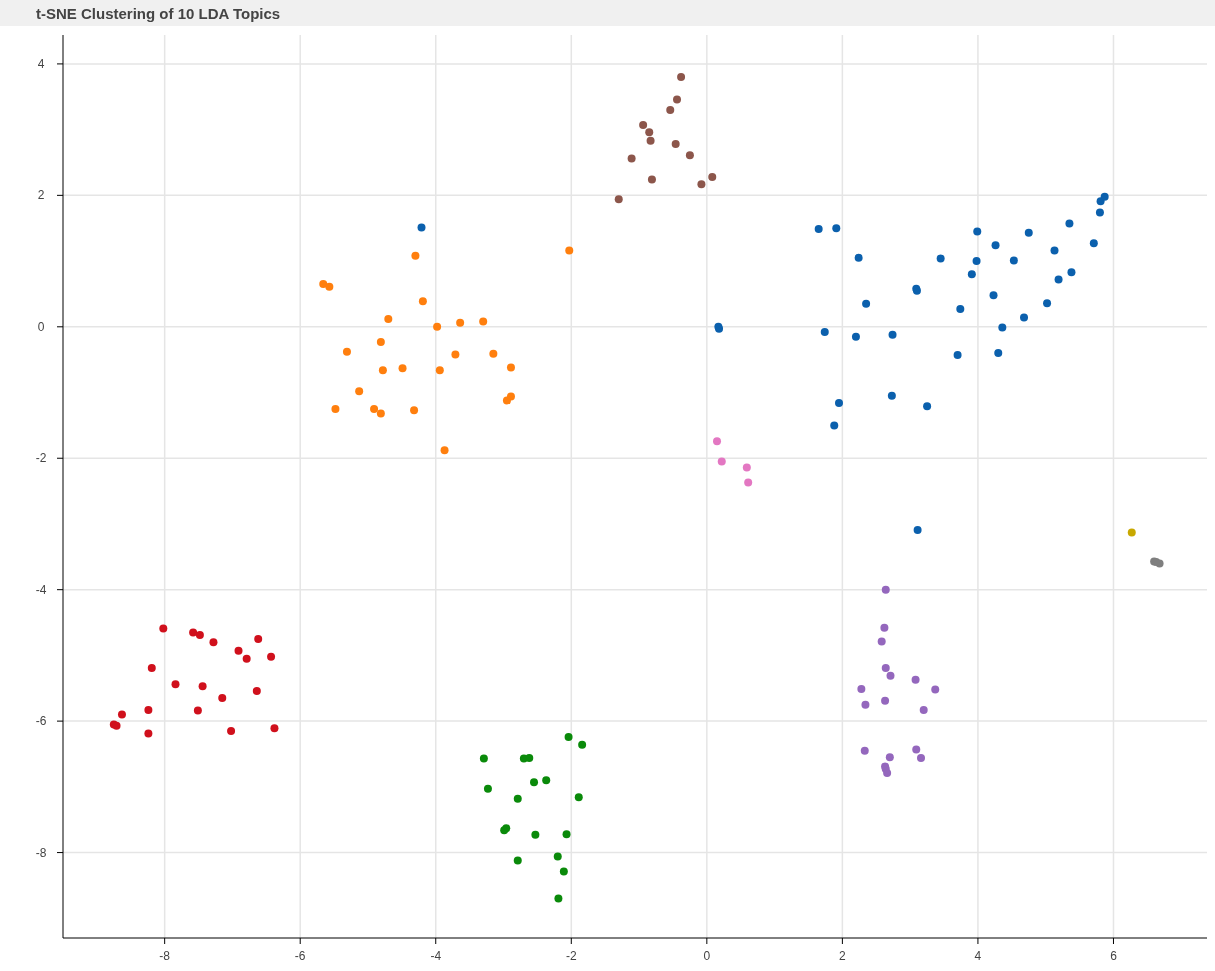 Image resolution: width=1215 pixels, height=971 pixels. I want to click on x-tick-label: -8, so click(165, 956).